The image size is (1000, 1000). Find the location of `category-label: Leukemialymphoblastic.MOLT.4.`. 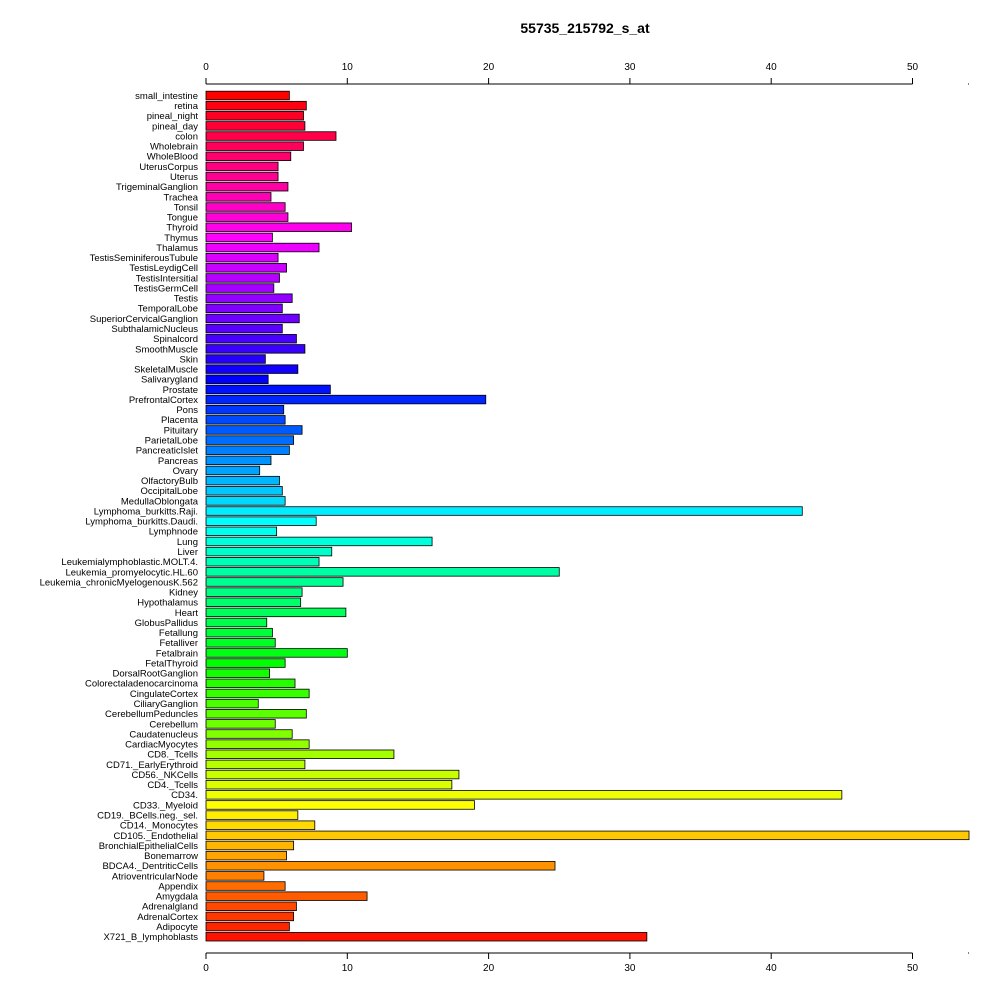

category-label: Leukemialymphoblastic.MOLT.4. is located at coordinates (129, 562).